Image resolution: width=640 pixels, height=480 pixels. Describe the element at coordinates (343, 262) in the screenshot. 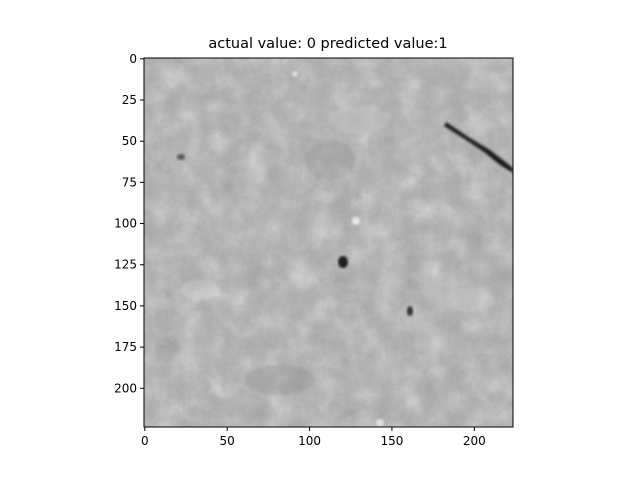

I see `dark-spot-center` at that location.